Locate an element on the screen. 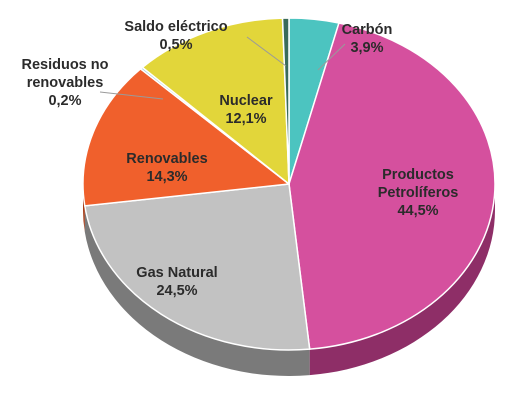  slice-label-productos-petroliferos: Productos is located at coordinates (418, 175).